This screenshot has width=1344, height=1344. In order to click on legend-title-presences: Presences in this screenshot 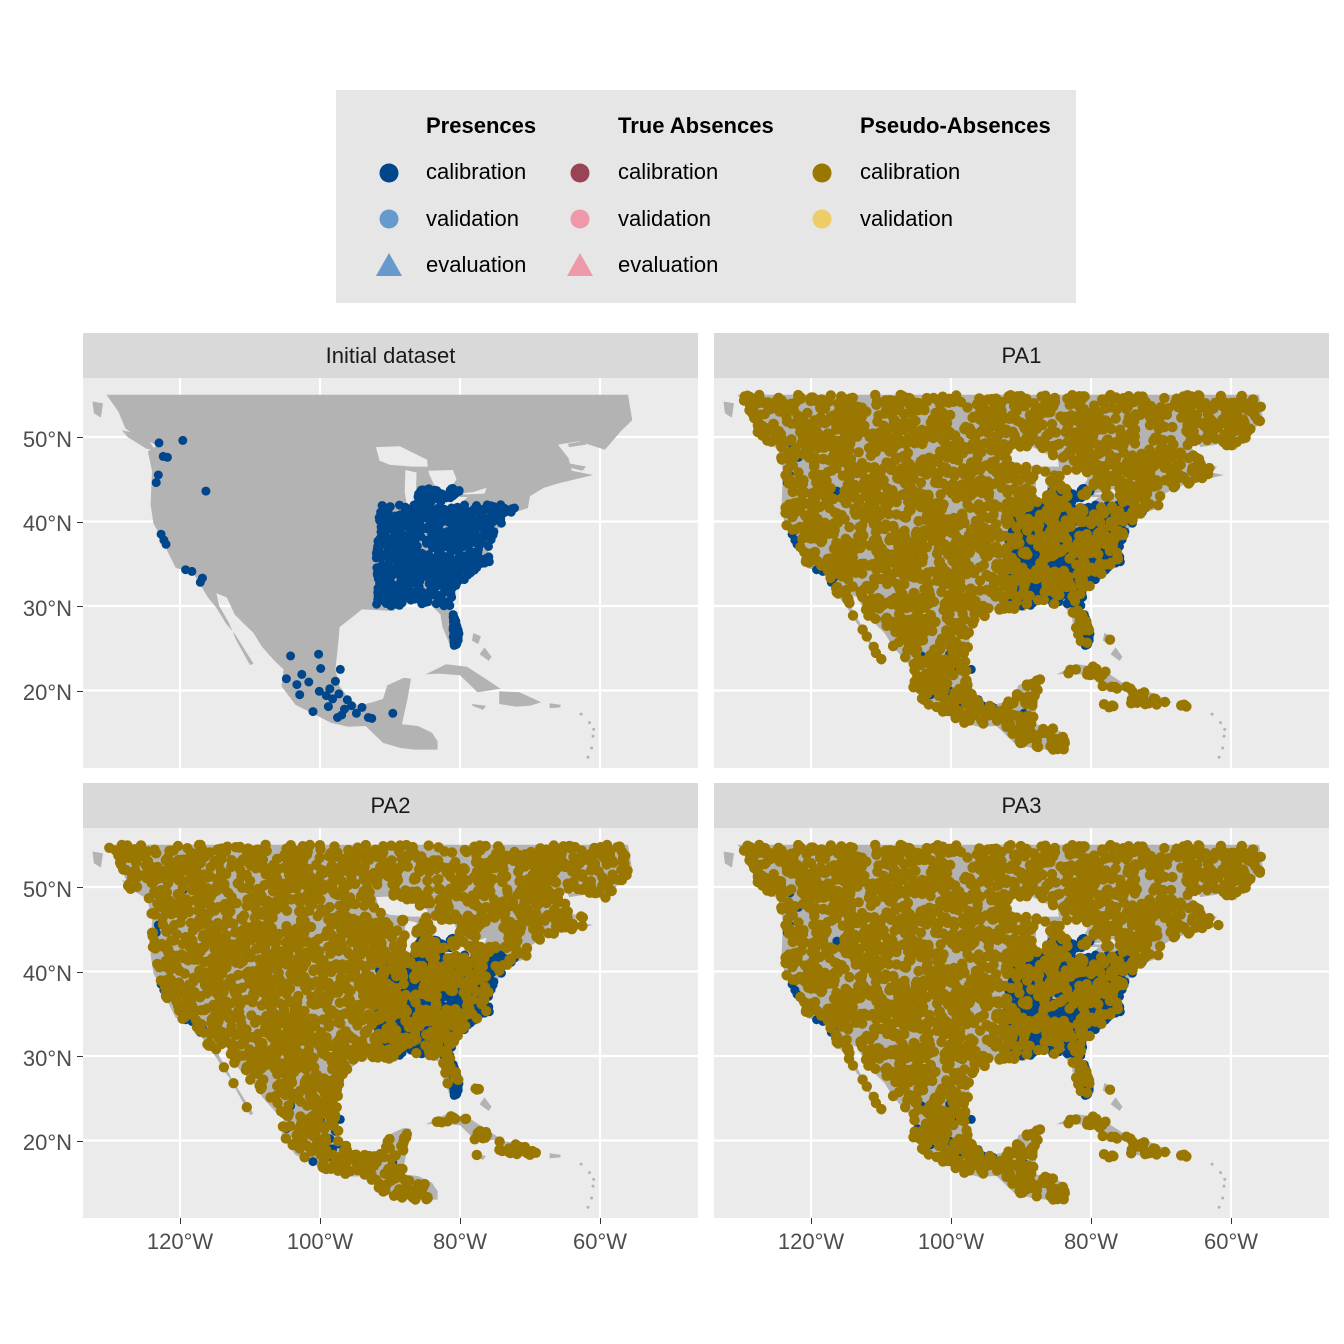, I will do `click(481, 125)`.